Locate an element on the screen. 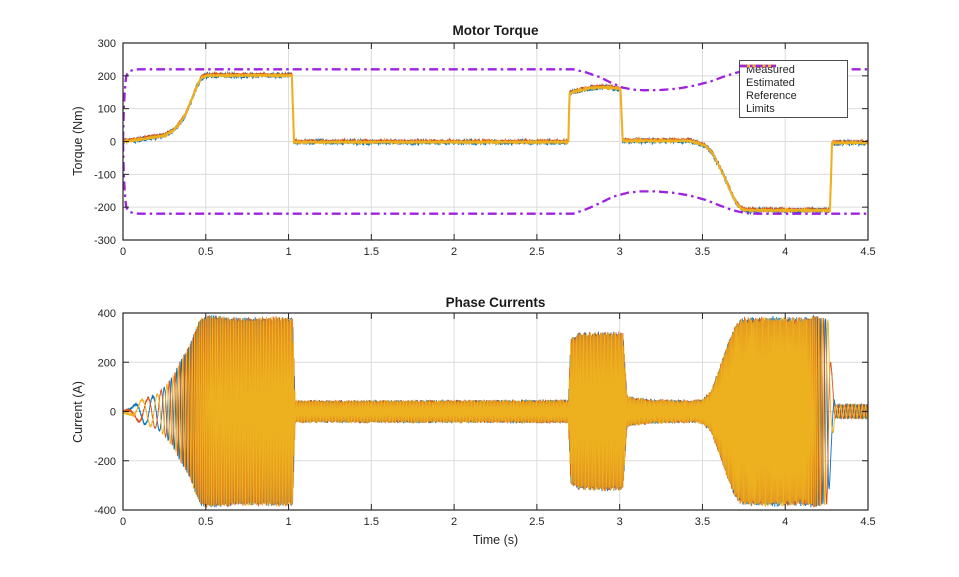 The width and height of the screenshot is (959, 577). legend-line-limits-icon is located at coordinates (758, 66).